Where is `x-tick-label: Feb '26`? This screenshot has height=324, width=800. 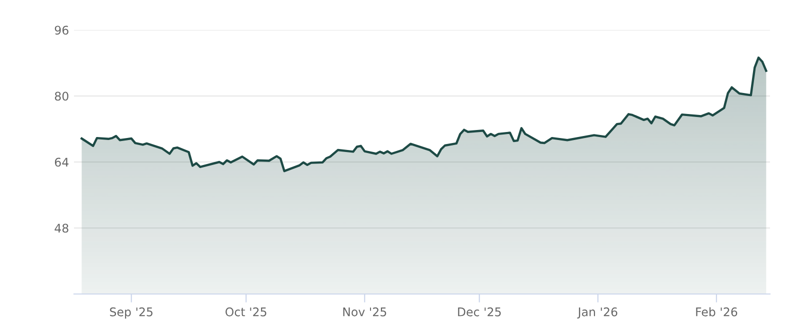
x-tick-label: Feb '26 is located at coordinates (717, 311).